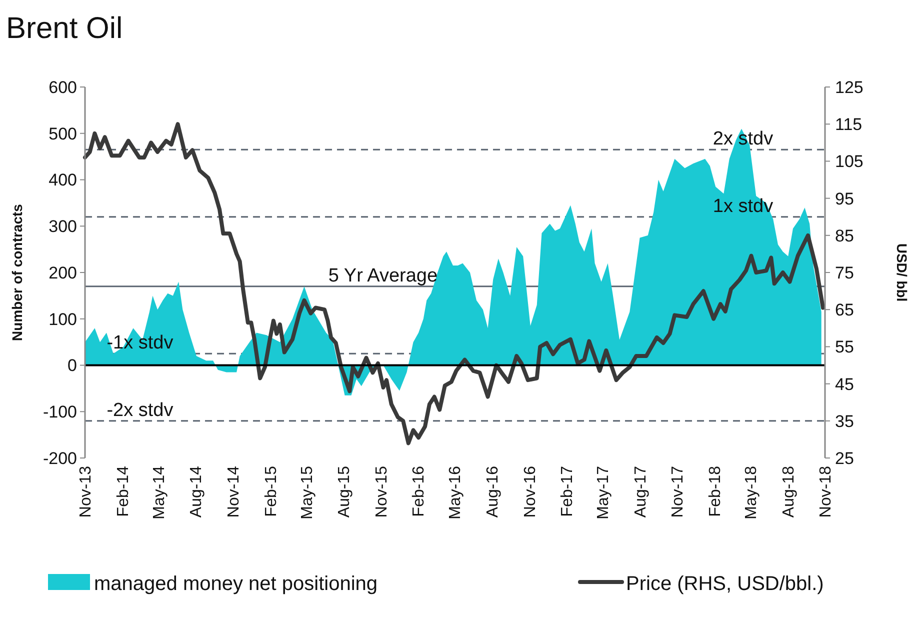 This screenshot has height=619, width=914. I want to click on x-tick-label: Nov-13, so click(86, 492).